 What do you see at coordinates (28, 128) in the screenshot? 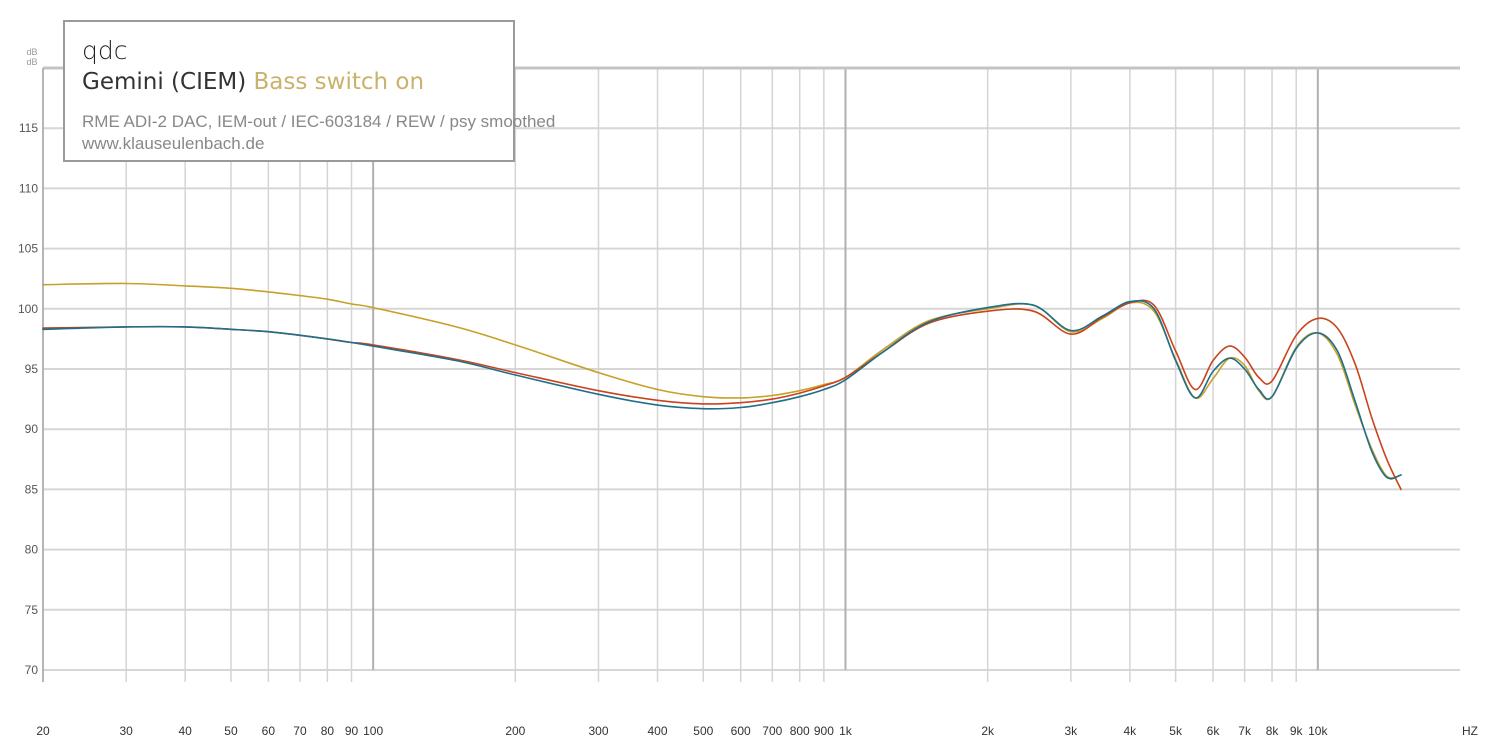
I see `y-tick-label: 115` at bounding box center [28, 128].